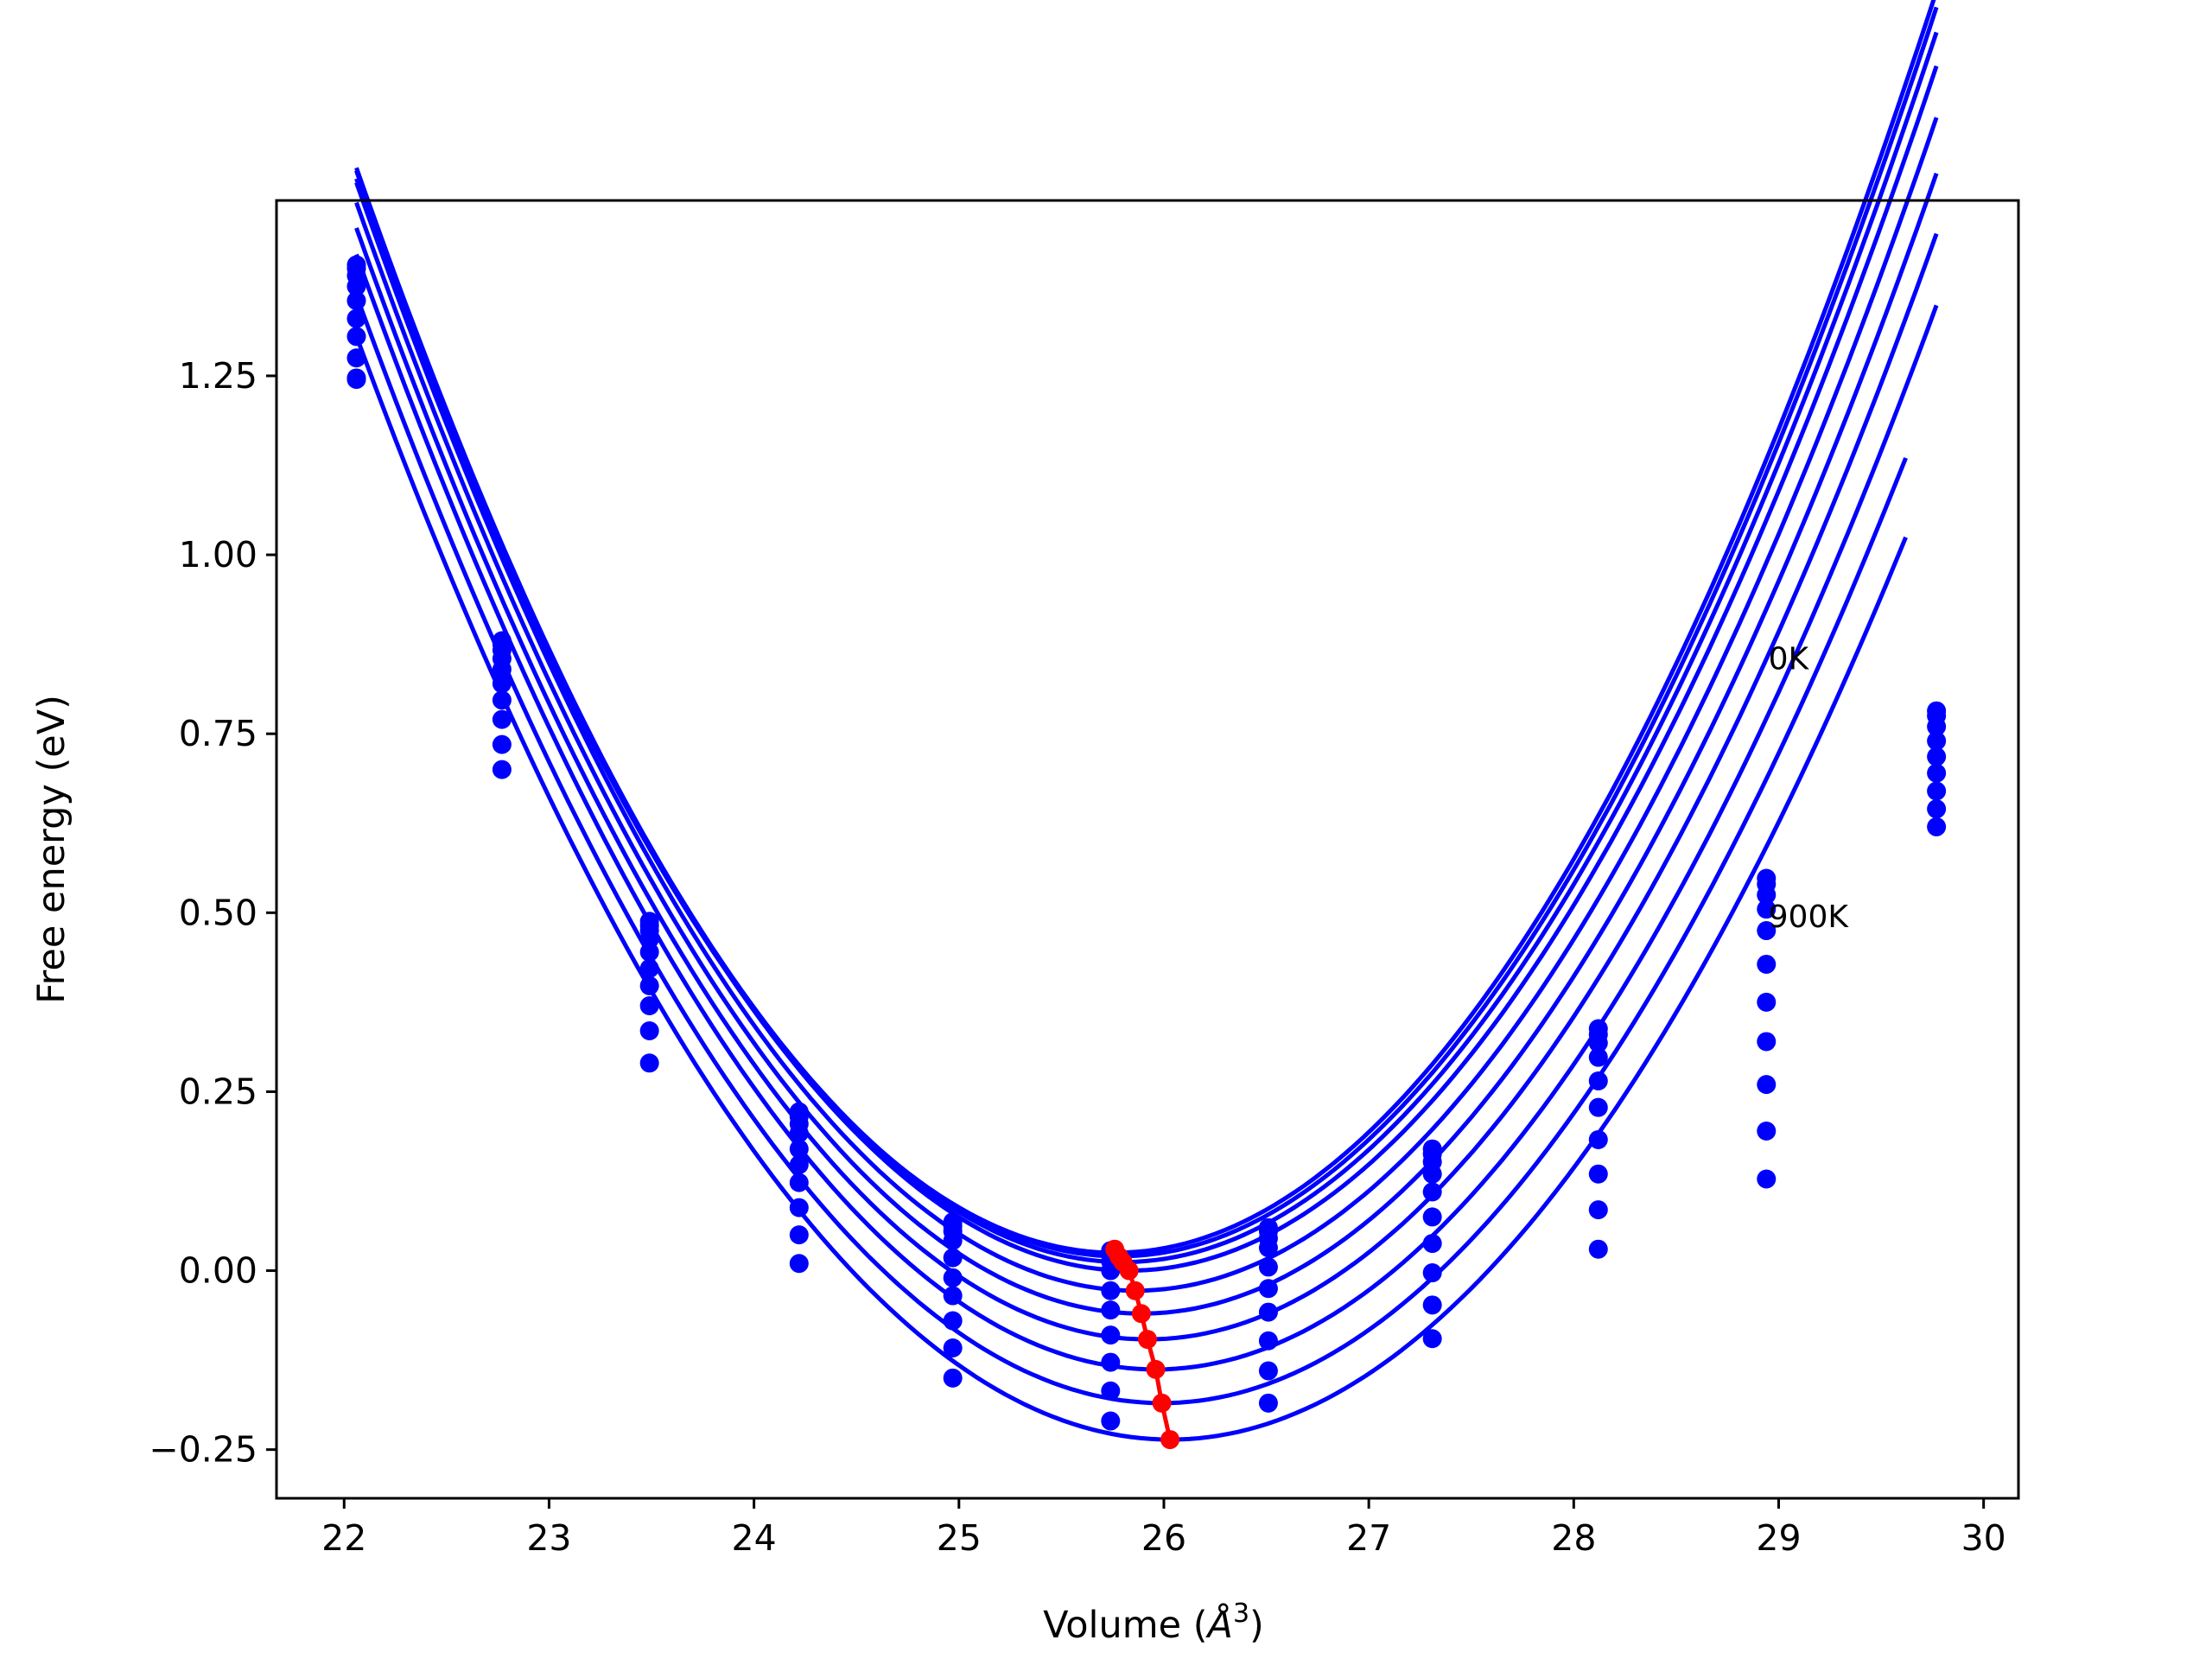 Image resolution: width=2212 pixels, height=1659 pixels. Describe the element at coordinates (1983, 1538) in the screenshot. I see `x-tick-label: 30` at that location.